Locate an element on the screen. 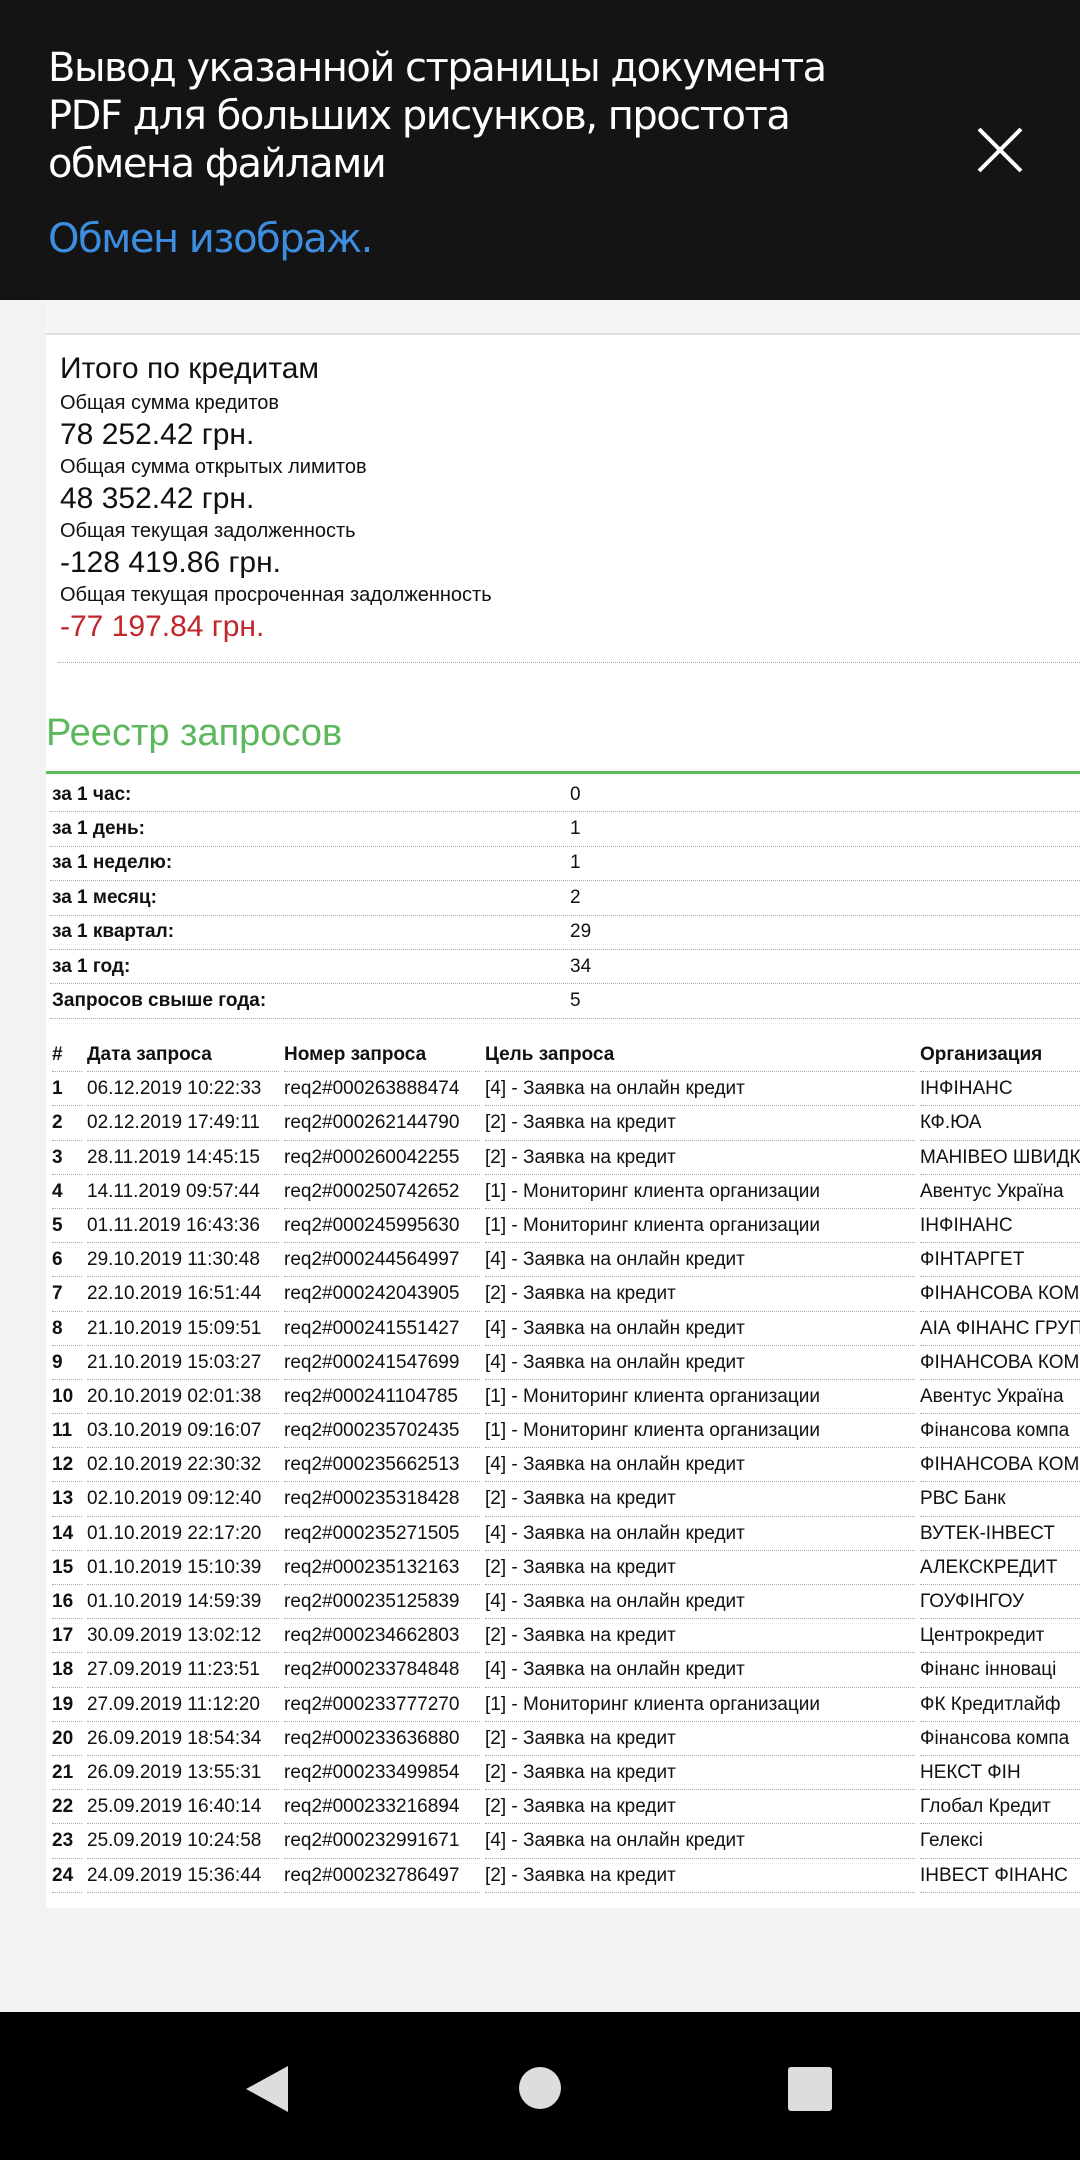 The image size is (1080, 2160). table-cell: req2#000241104785 is located at coordinates (382, 1397).